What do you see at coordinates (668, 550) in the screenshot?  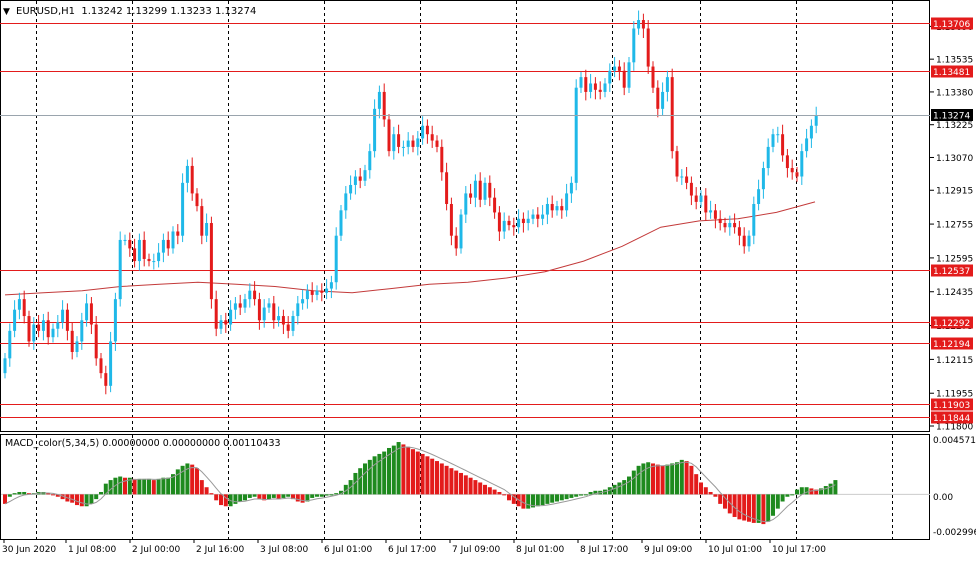 I see `time-tick-label: 9 Jul 09:00` at bounding box center [668, 550].